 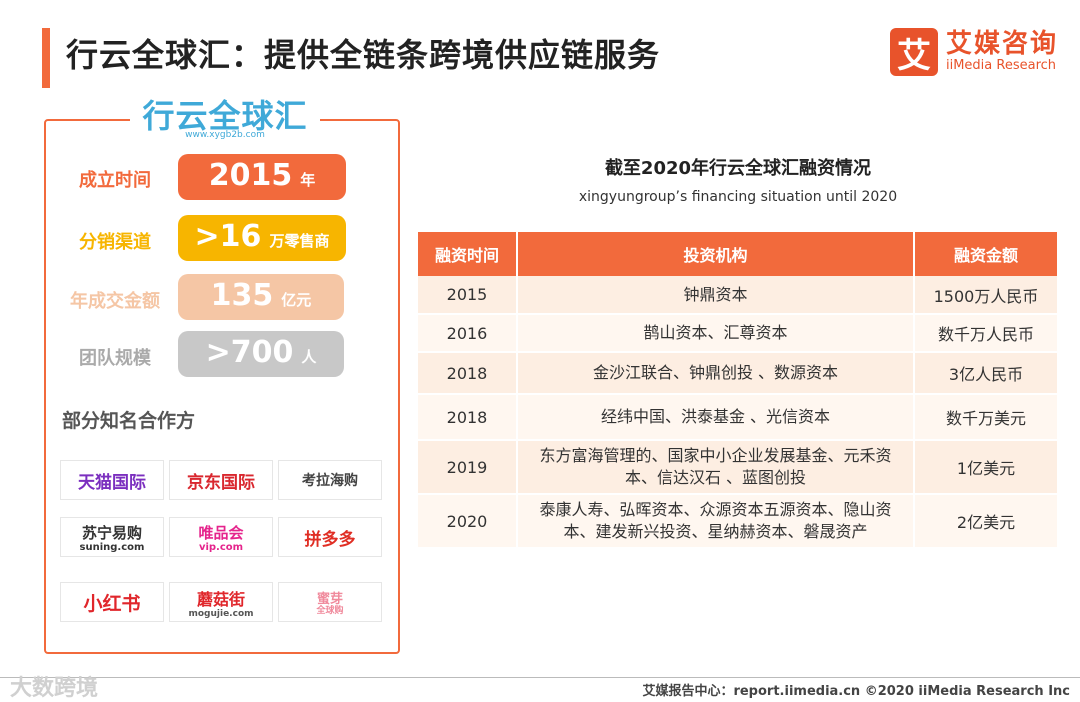 What do you see at coordinates (1001, 65) in the screenshot?
I see `brand-name-en: iiMedia Research` at bounding box center [1001, 65].